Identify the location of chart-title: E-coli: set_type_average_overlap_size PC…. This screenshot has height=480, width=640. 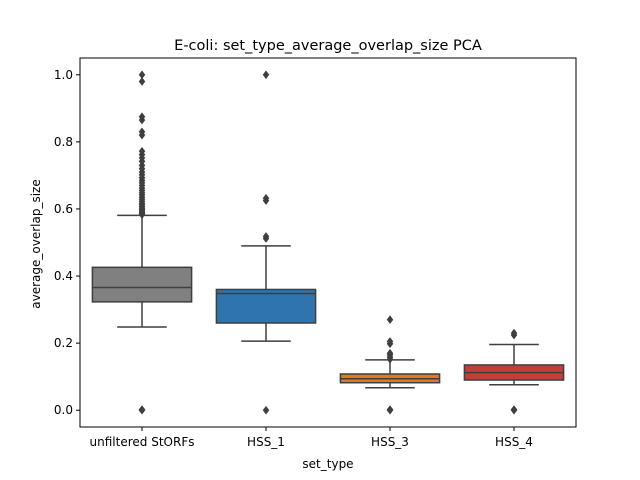
(328, 46).